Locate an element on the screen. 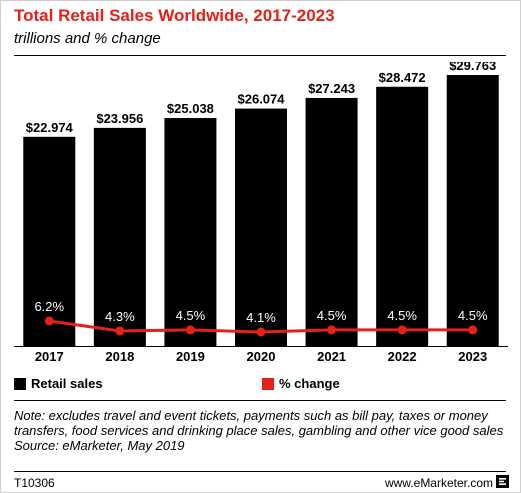 This screenshot has width=521, height=493. pct-label-2020: 4.1% is located at coordinates (261, 317).